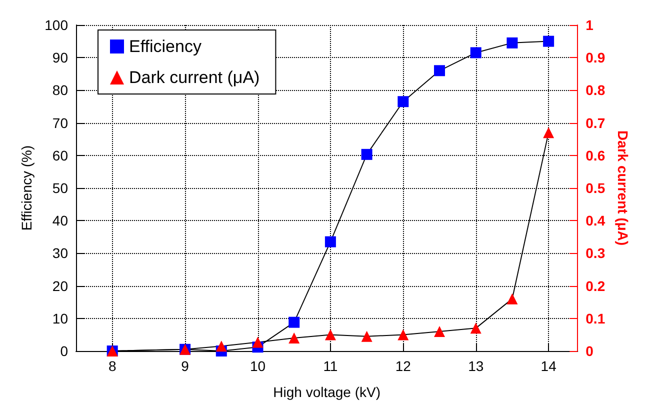  Describe the element at coordinates (596, 58) in the screenshot. I see `y2-tick-label: 0.9` at that location.